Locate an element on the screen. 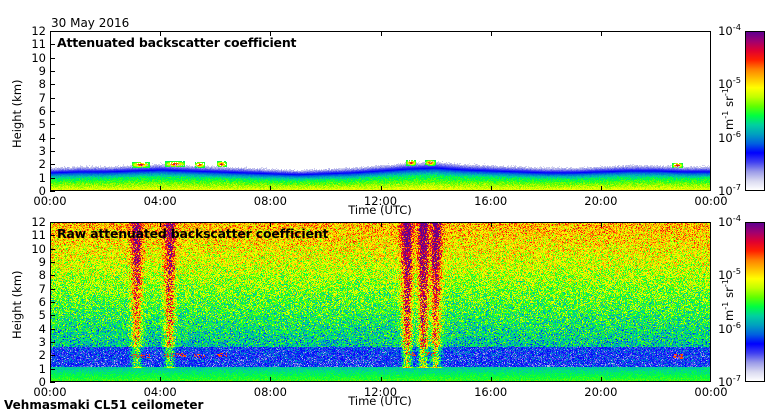  date-label: 30 May 2016 is located at coordinates (90, 23).